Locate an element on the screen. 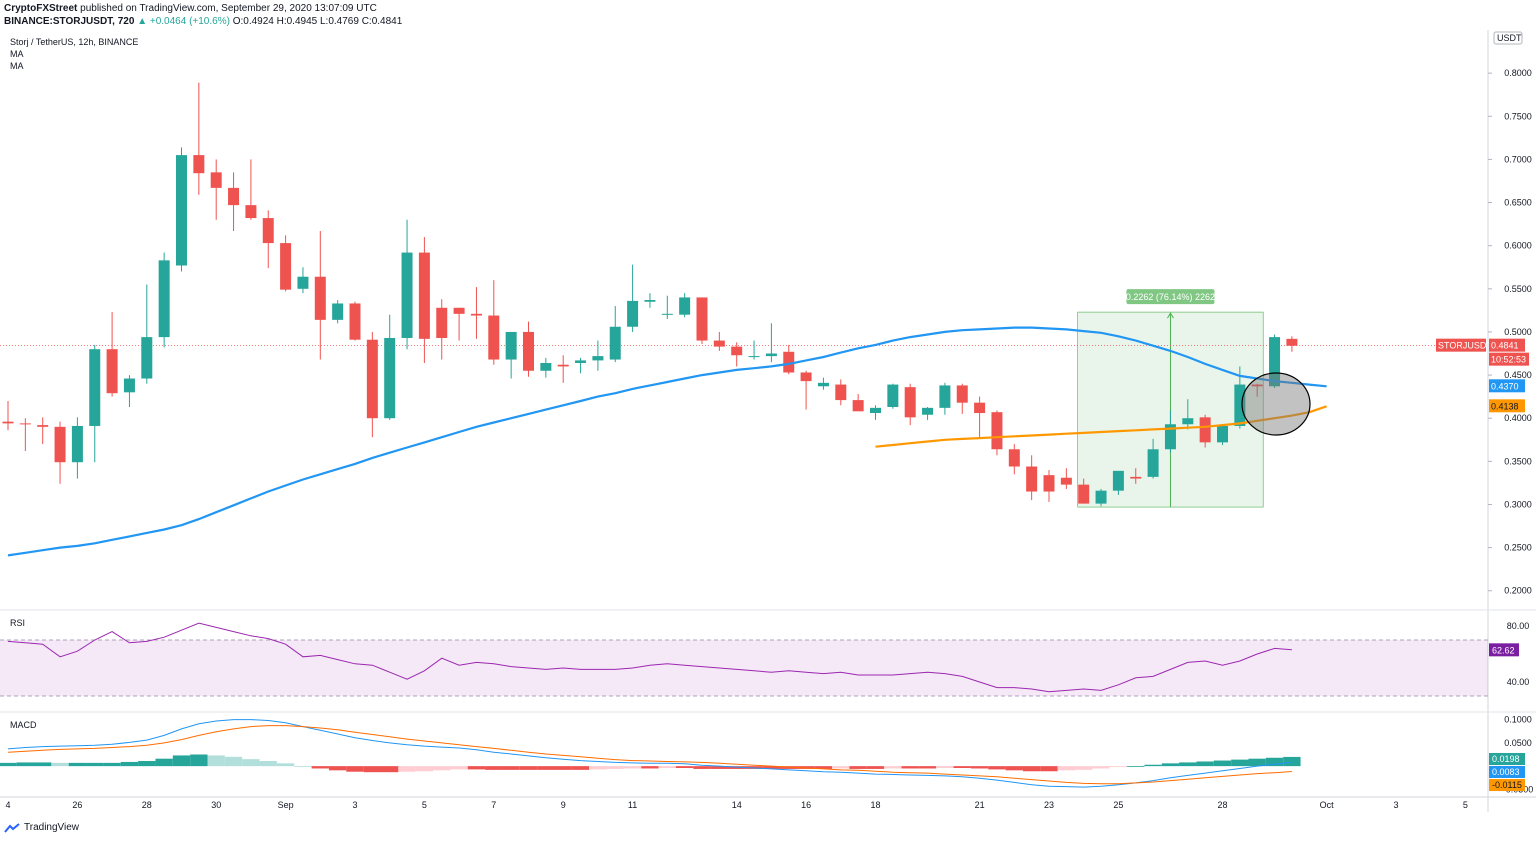 Image resolution: width=1536 pixels, height=841 pixels. ma-orange-tag: 0.4138 is located at coordinates (1505, 406).